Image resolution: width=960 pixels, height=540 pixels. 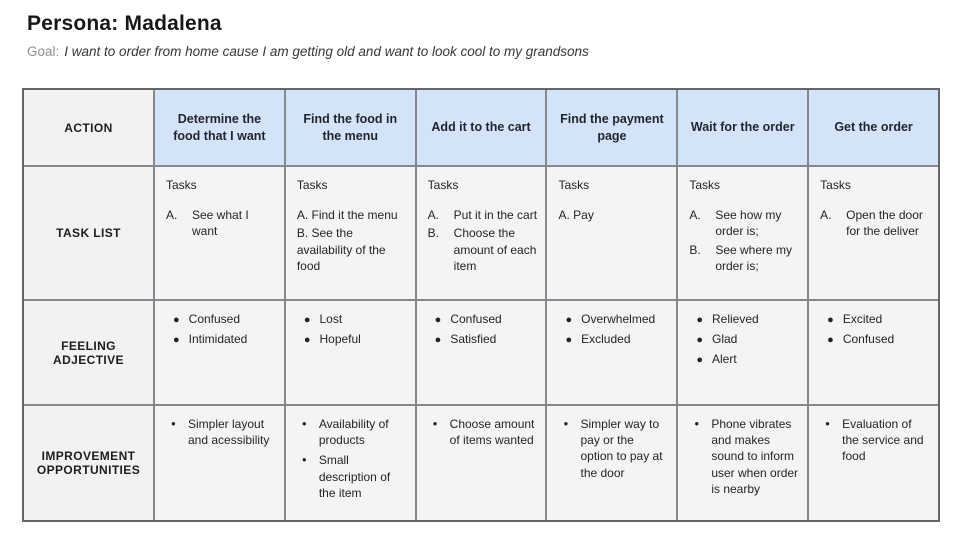 I want to click on feeling-text: Lost, so click(x=331, y=319).